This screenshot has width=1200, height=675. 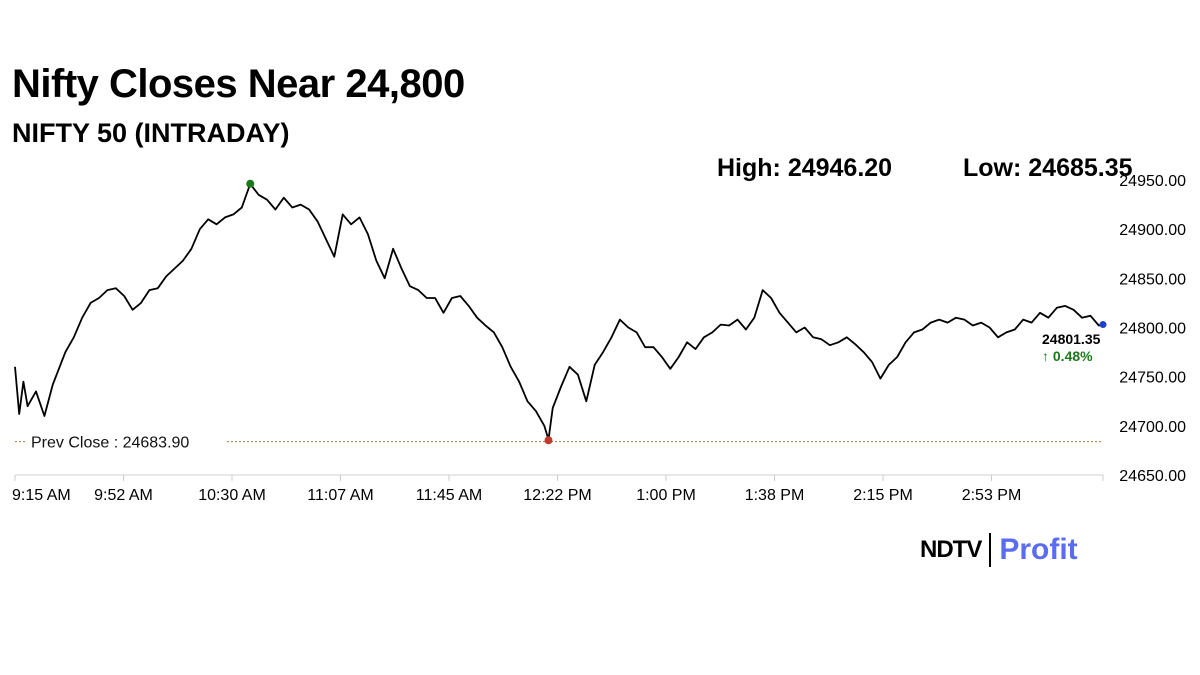 I want to click on y-tick-label: 24950.00, so click(x=1152, y=181).